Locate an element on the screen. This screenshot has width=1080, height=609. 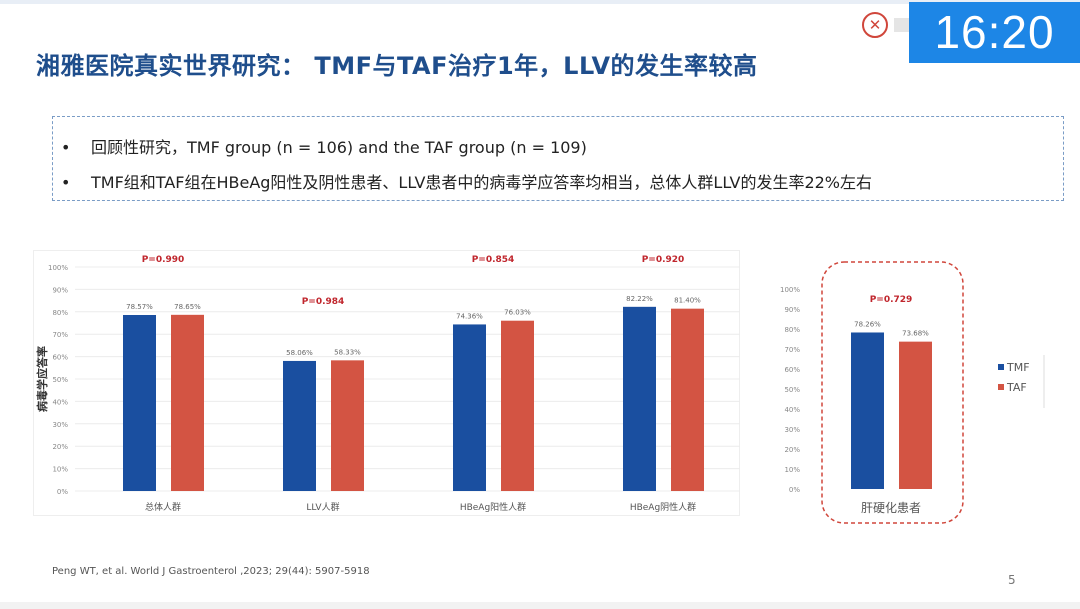
top-border is located at coordinates (540, 2).